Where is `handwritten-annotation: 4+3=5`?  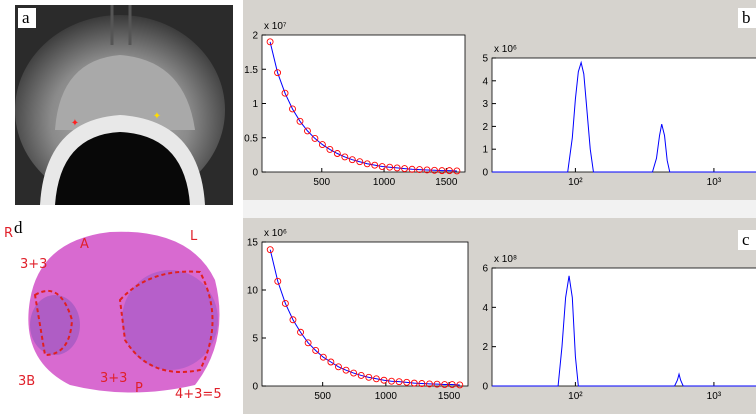
handwritten-annotation: 4+3=5 is located at coordinates (198, 394).